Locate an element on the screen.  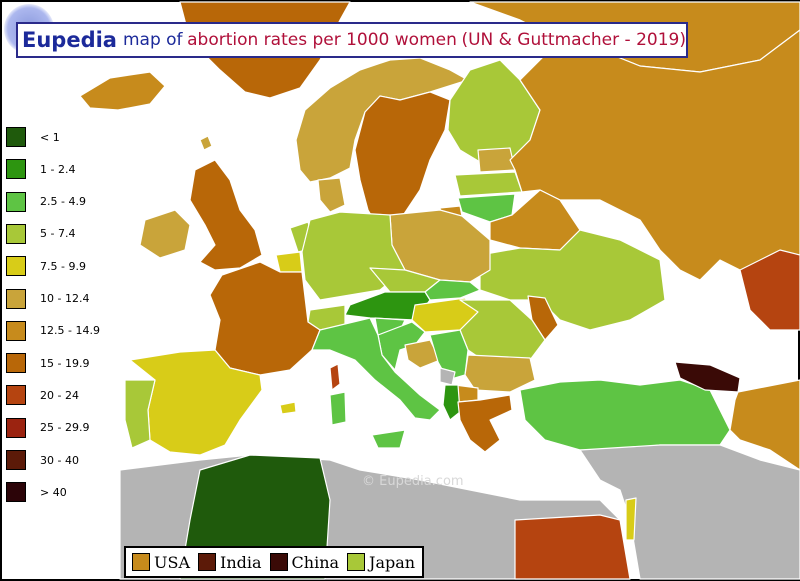
comparison-item-usa: USA is located at coordinates (161, 562).